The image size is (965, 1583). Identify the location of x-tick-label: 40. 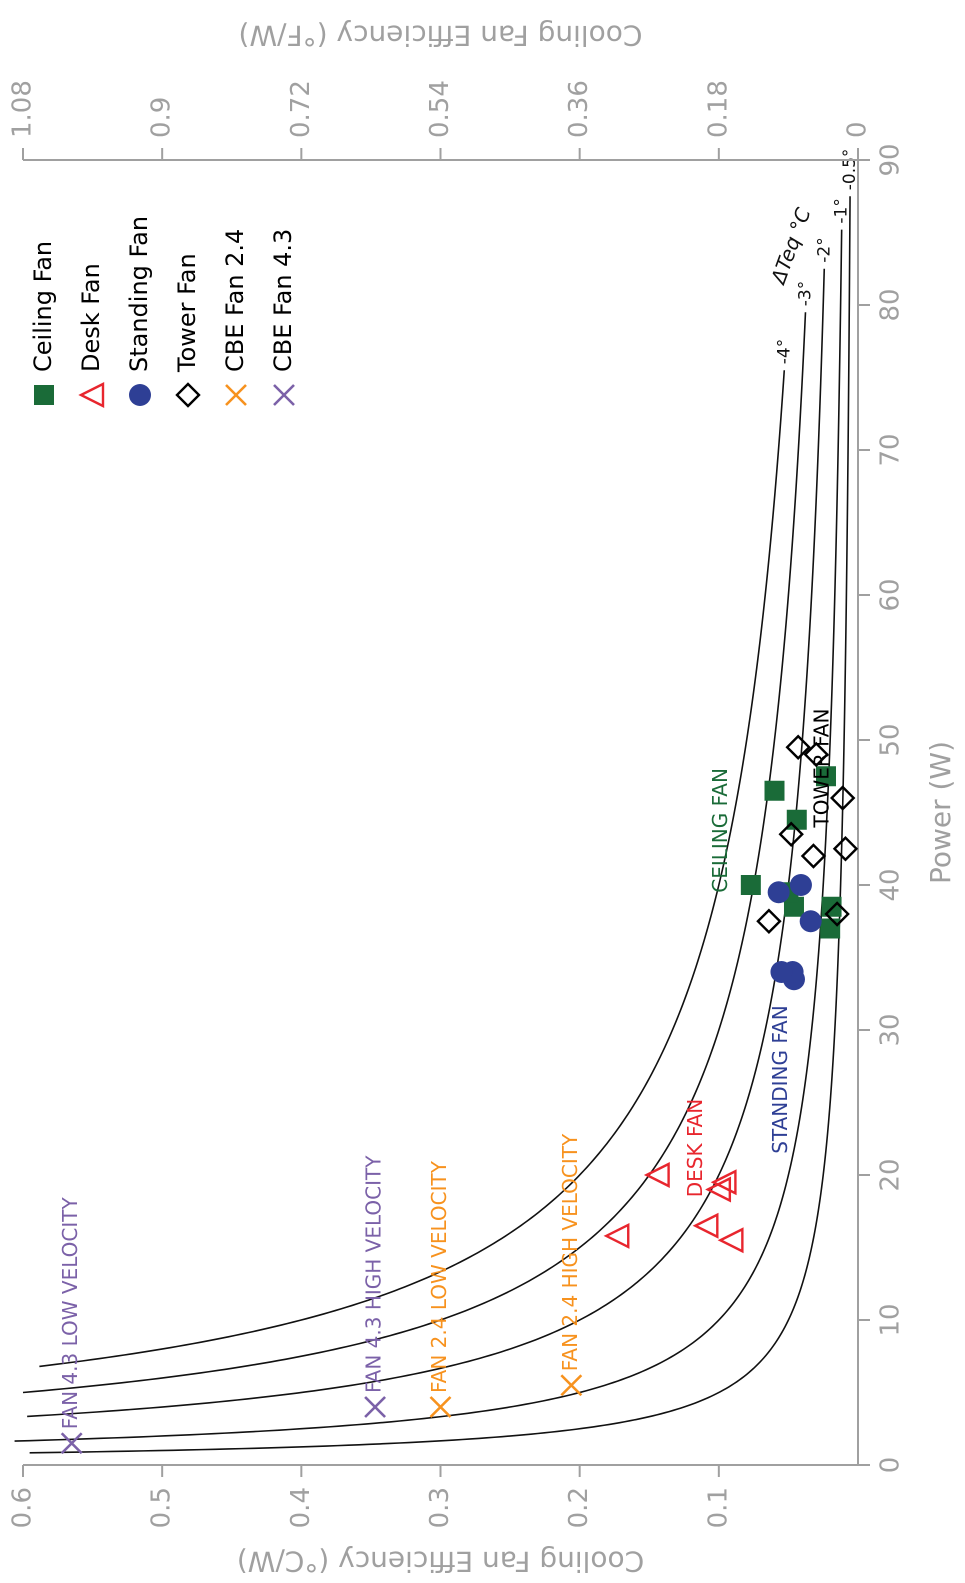
(890, 884).